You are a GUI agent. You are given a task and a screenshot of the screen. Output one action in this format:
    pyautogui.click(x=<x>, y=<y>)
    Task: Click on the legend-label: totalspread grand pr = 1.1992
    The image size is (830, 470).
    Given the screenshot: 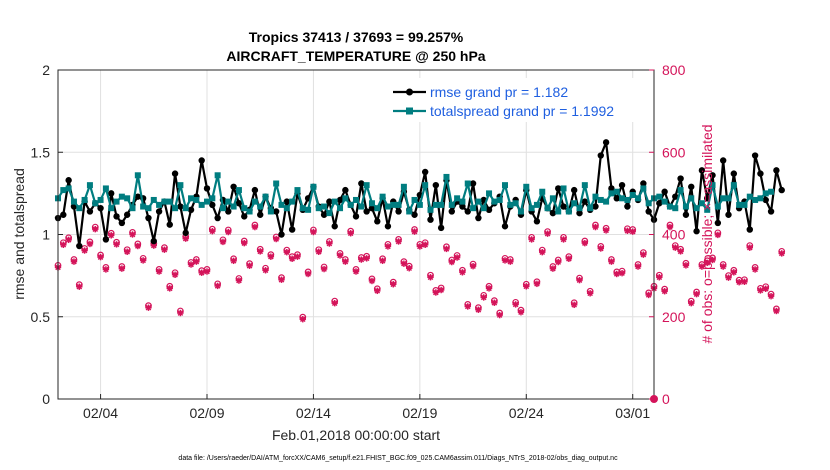 What is the action you would take?
    pyautogui.click(x=522, y=111)
    